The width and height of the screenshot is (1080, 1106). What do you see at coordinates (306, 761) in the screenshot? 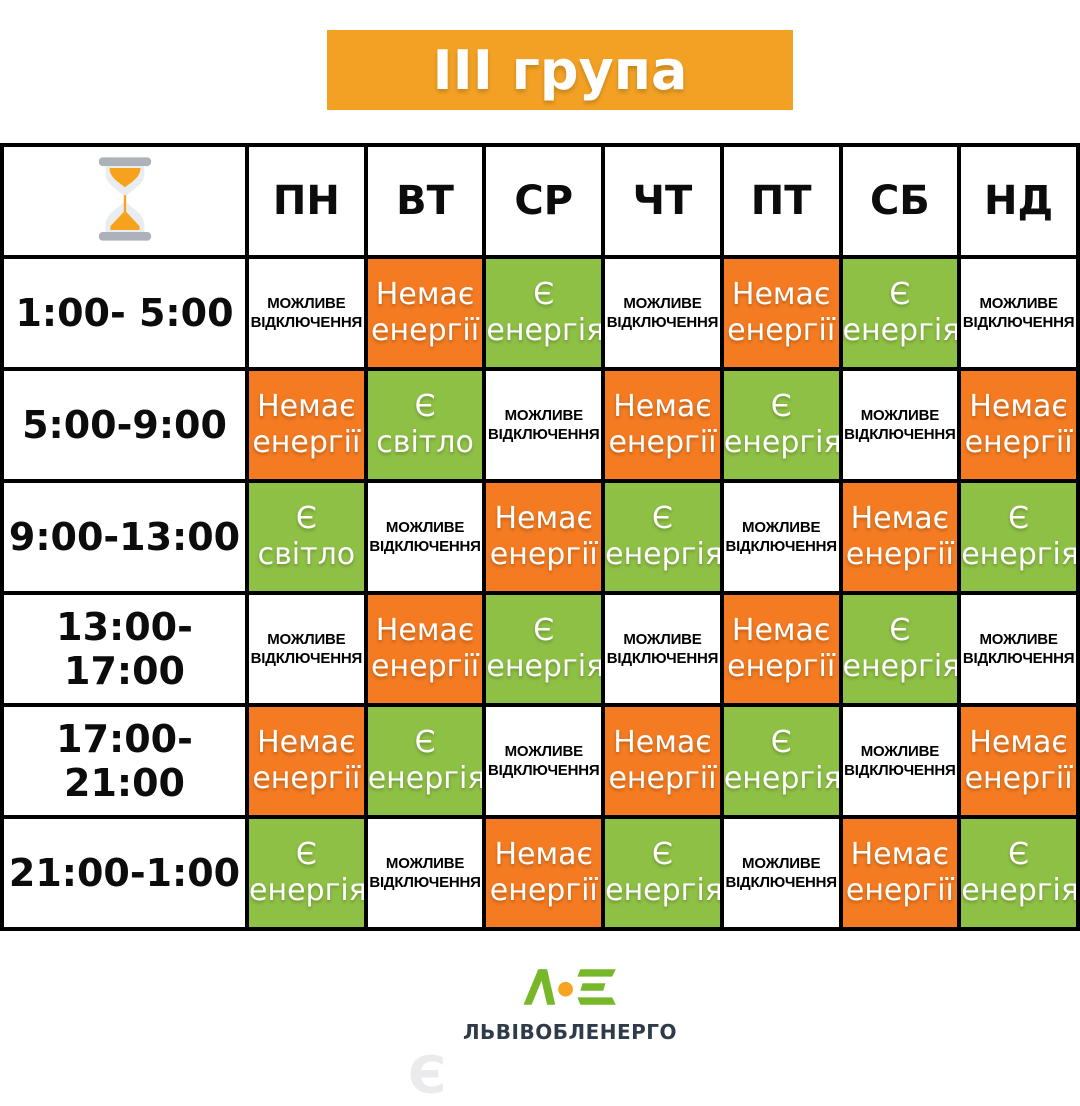
I see `status-mon-row5: Немає енергії` at bounding box center [306, 761].